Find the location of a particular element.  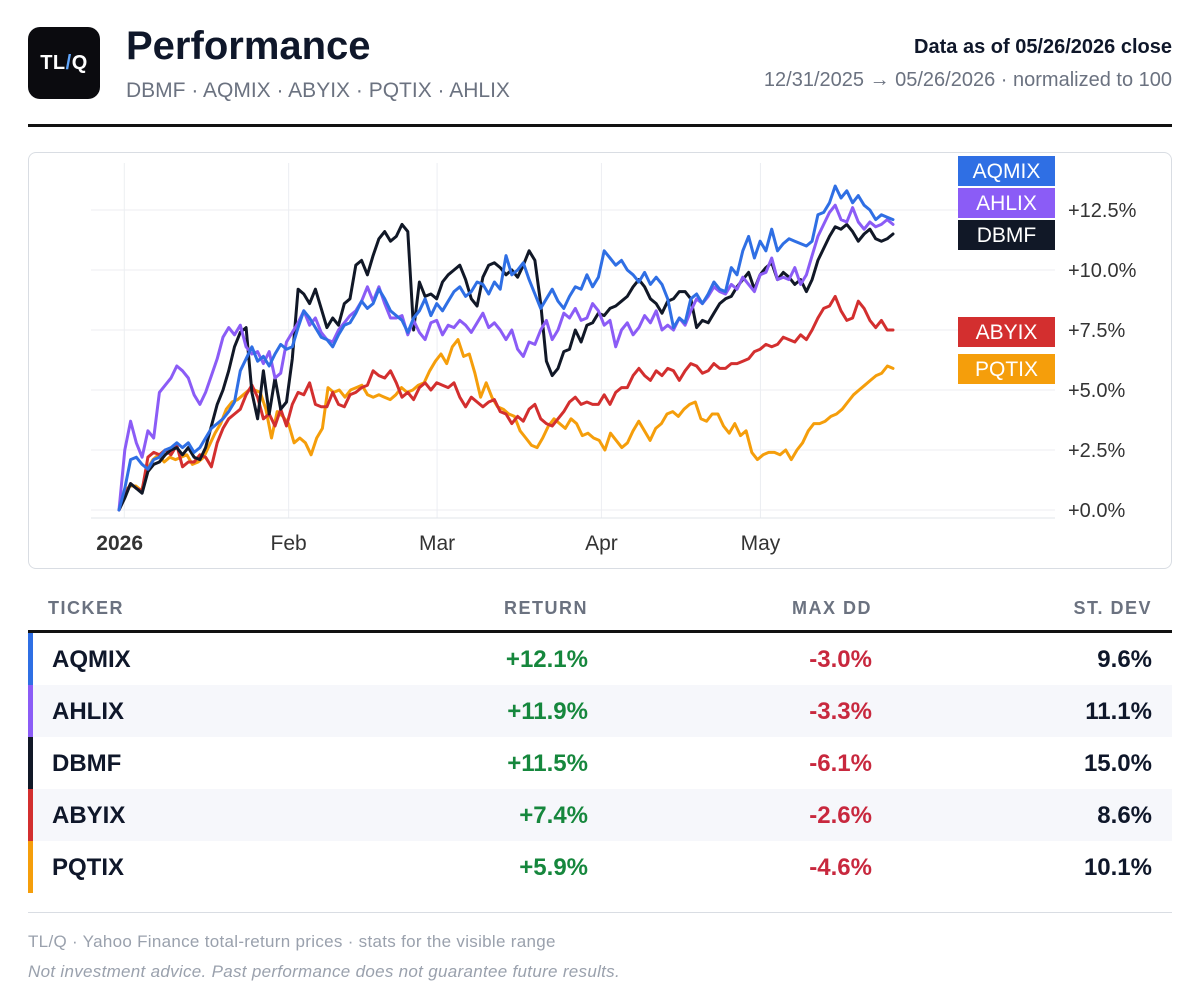

max-dd-cell: -3.3% is located at coordinates (840, 711).